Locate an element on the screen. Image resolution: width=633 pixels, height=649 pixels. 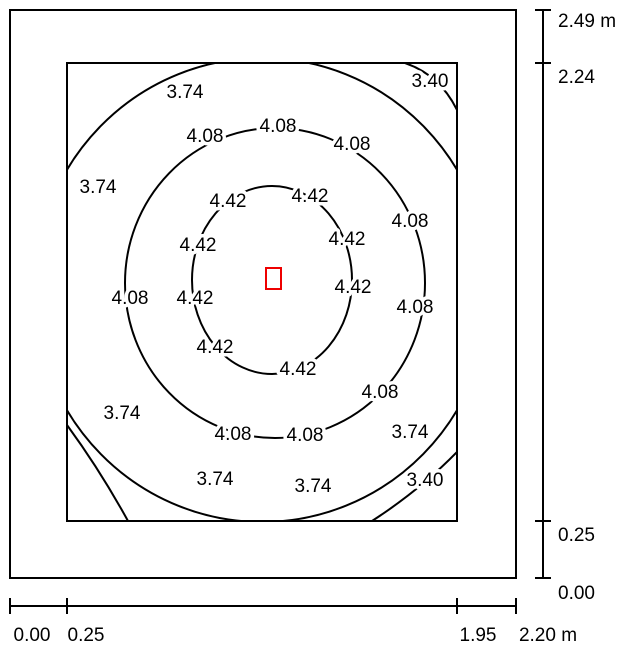
y-tick-label: 0.00 is located at coordinates (576, 593).